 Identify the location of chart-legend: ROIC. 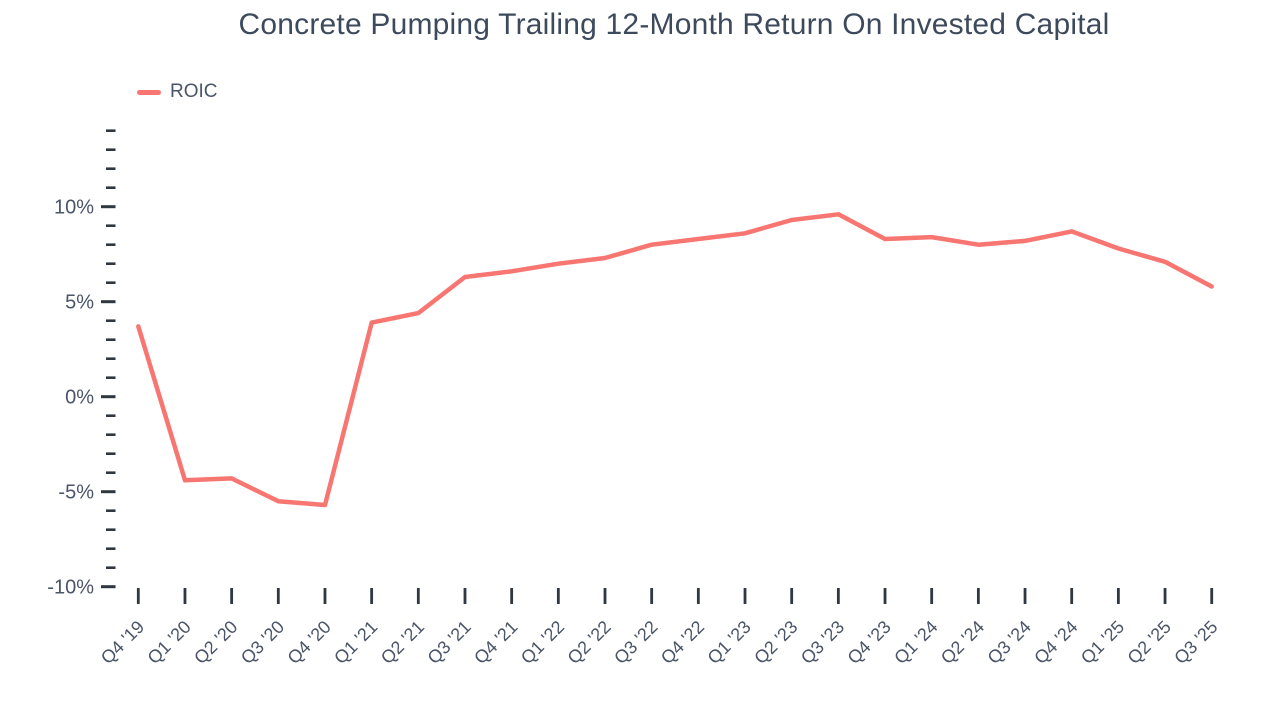
(177, 92).